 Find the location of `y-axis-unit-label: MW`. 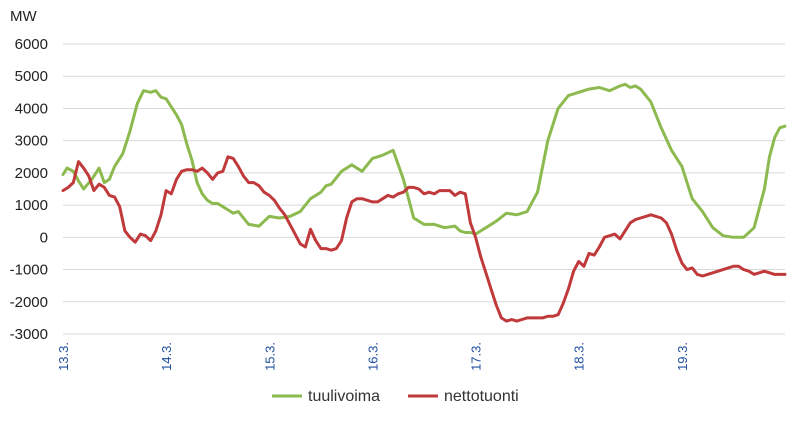

y-axis-unit-label: MW is located at coordinates (23, 16).